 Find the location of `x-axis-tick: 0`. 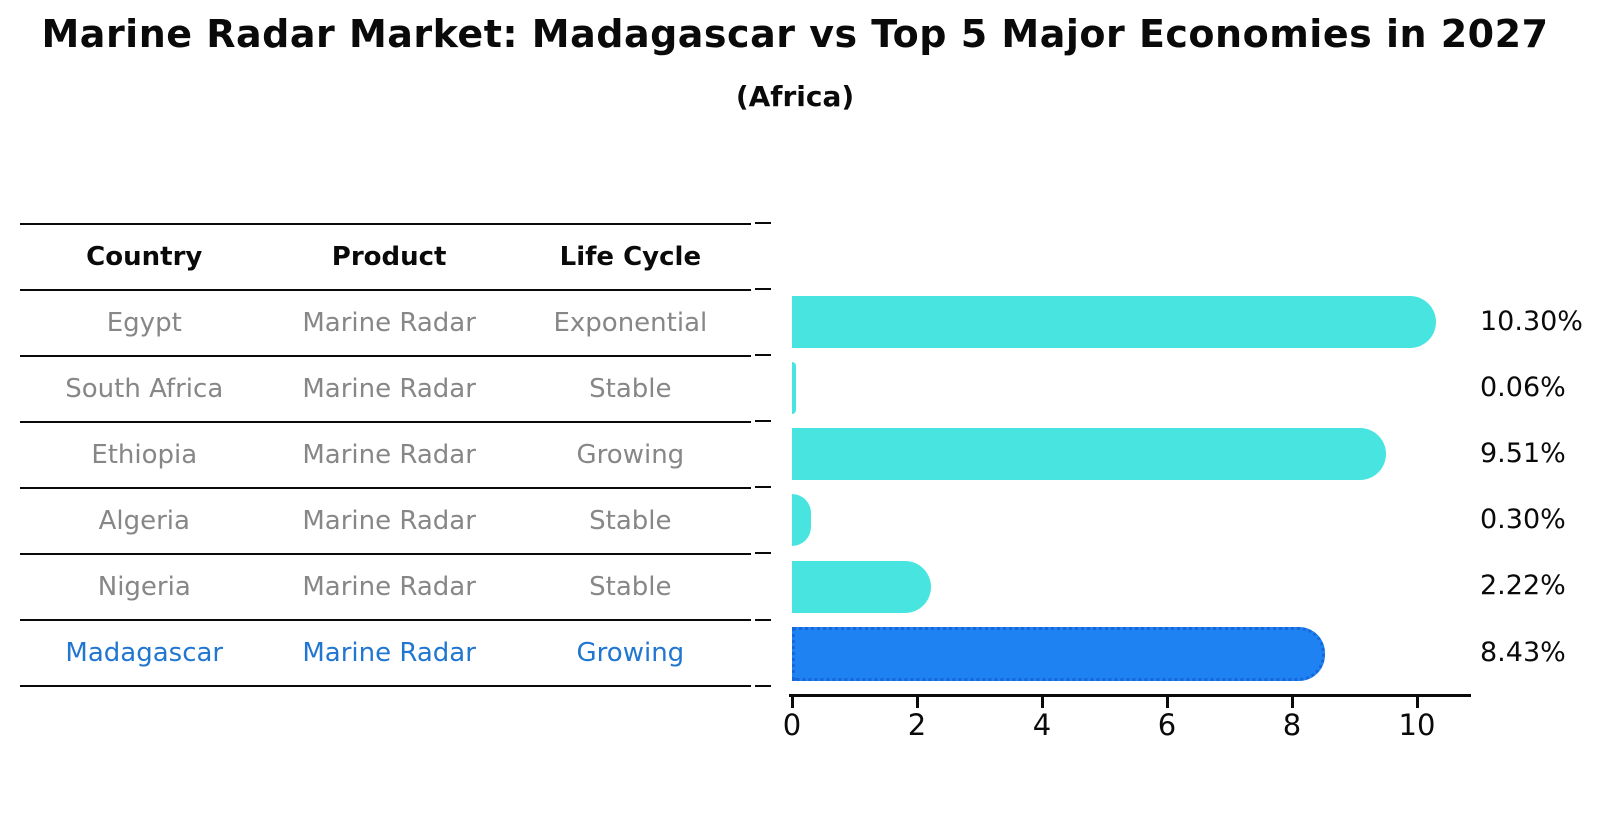

x-axis-tick: 0 is located at coordinates (792, 719).